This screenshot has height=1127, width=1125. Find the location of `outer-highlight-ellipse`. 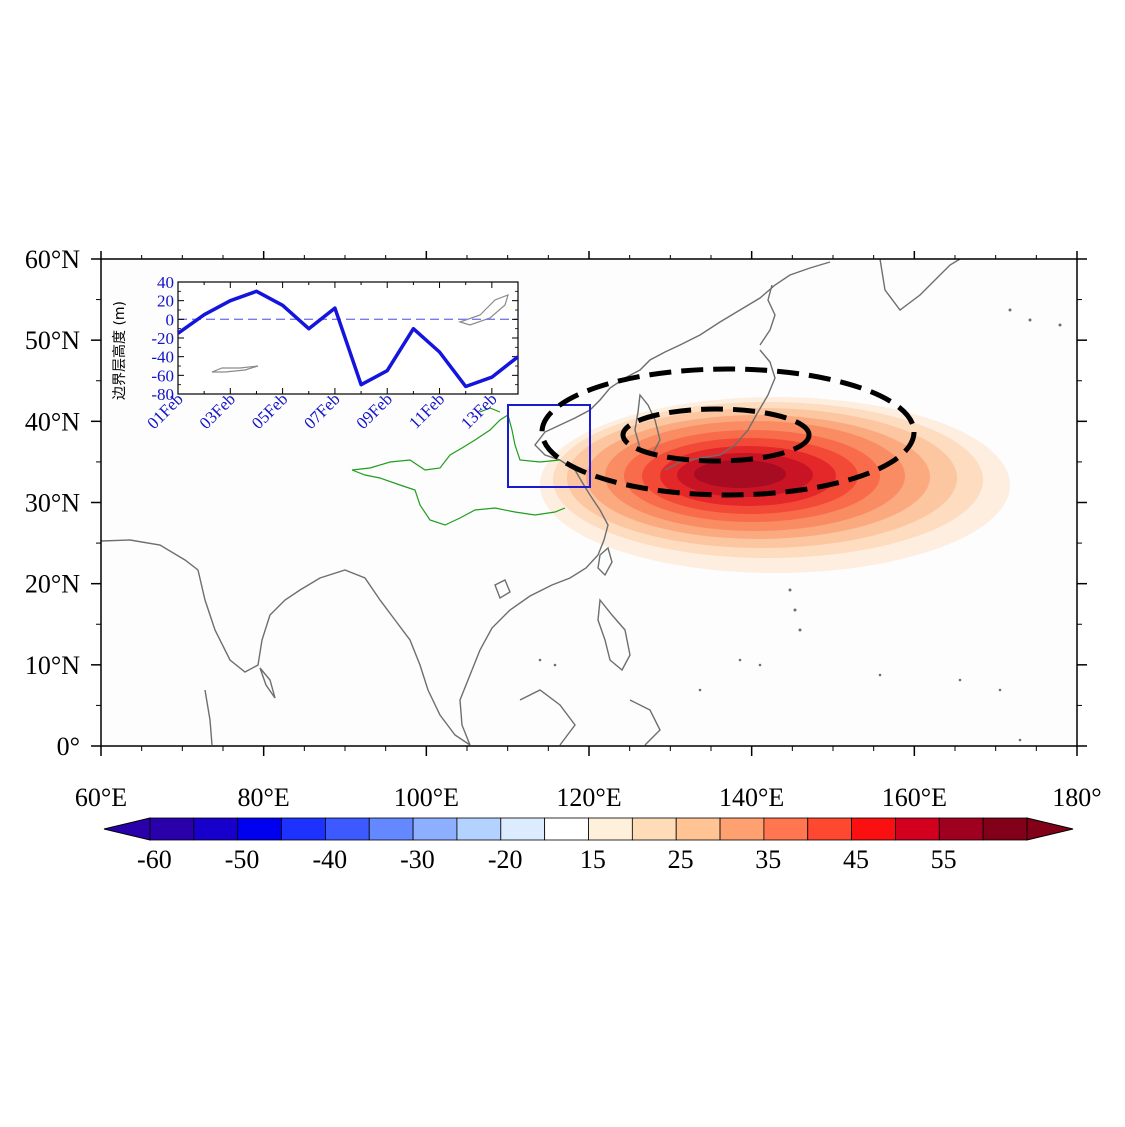

outer-highlight-ellipse is located at coordinates (728, 432).